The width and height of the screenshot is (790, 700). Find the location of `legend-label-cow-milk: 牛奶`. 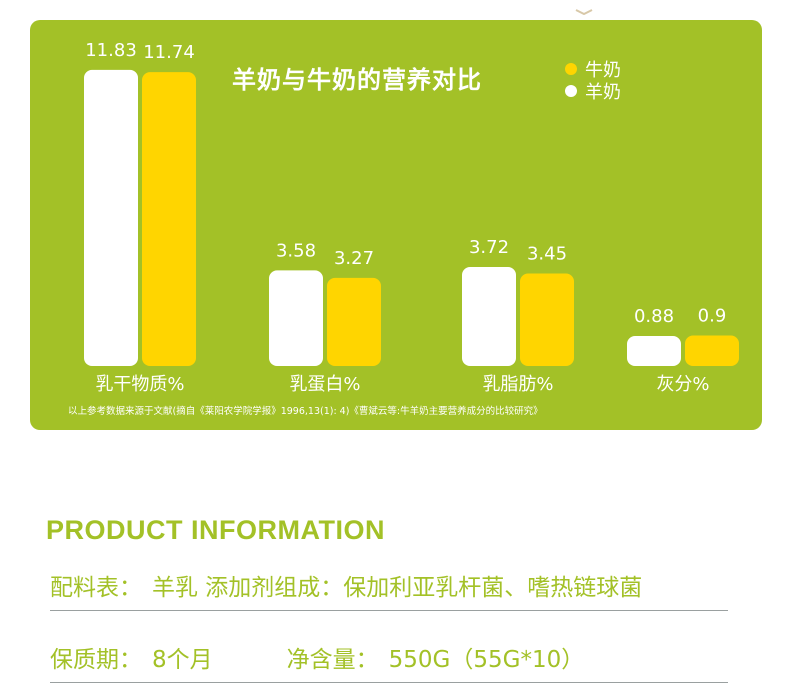

legend-label-cow-milk: 牛奶 is located at coordinates (603, 70).